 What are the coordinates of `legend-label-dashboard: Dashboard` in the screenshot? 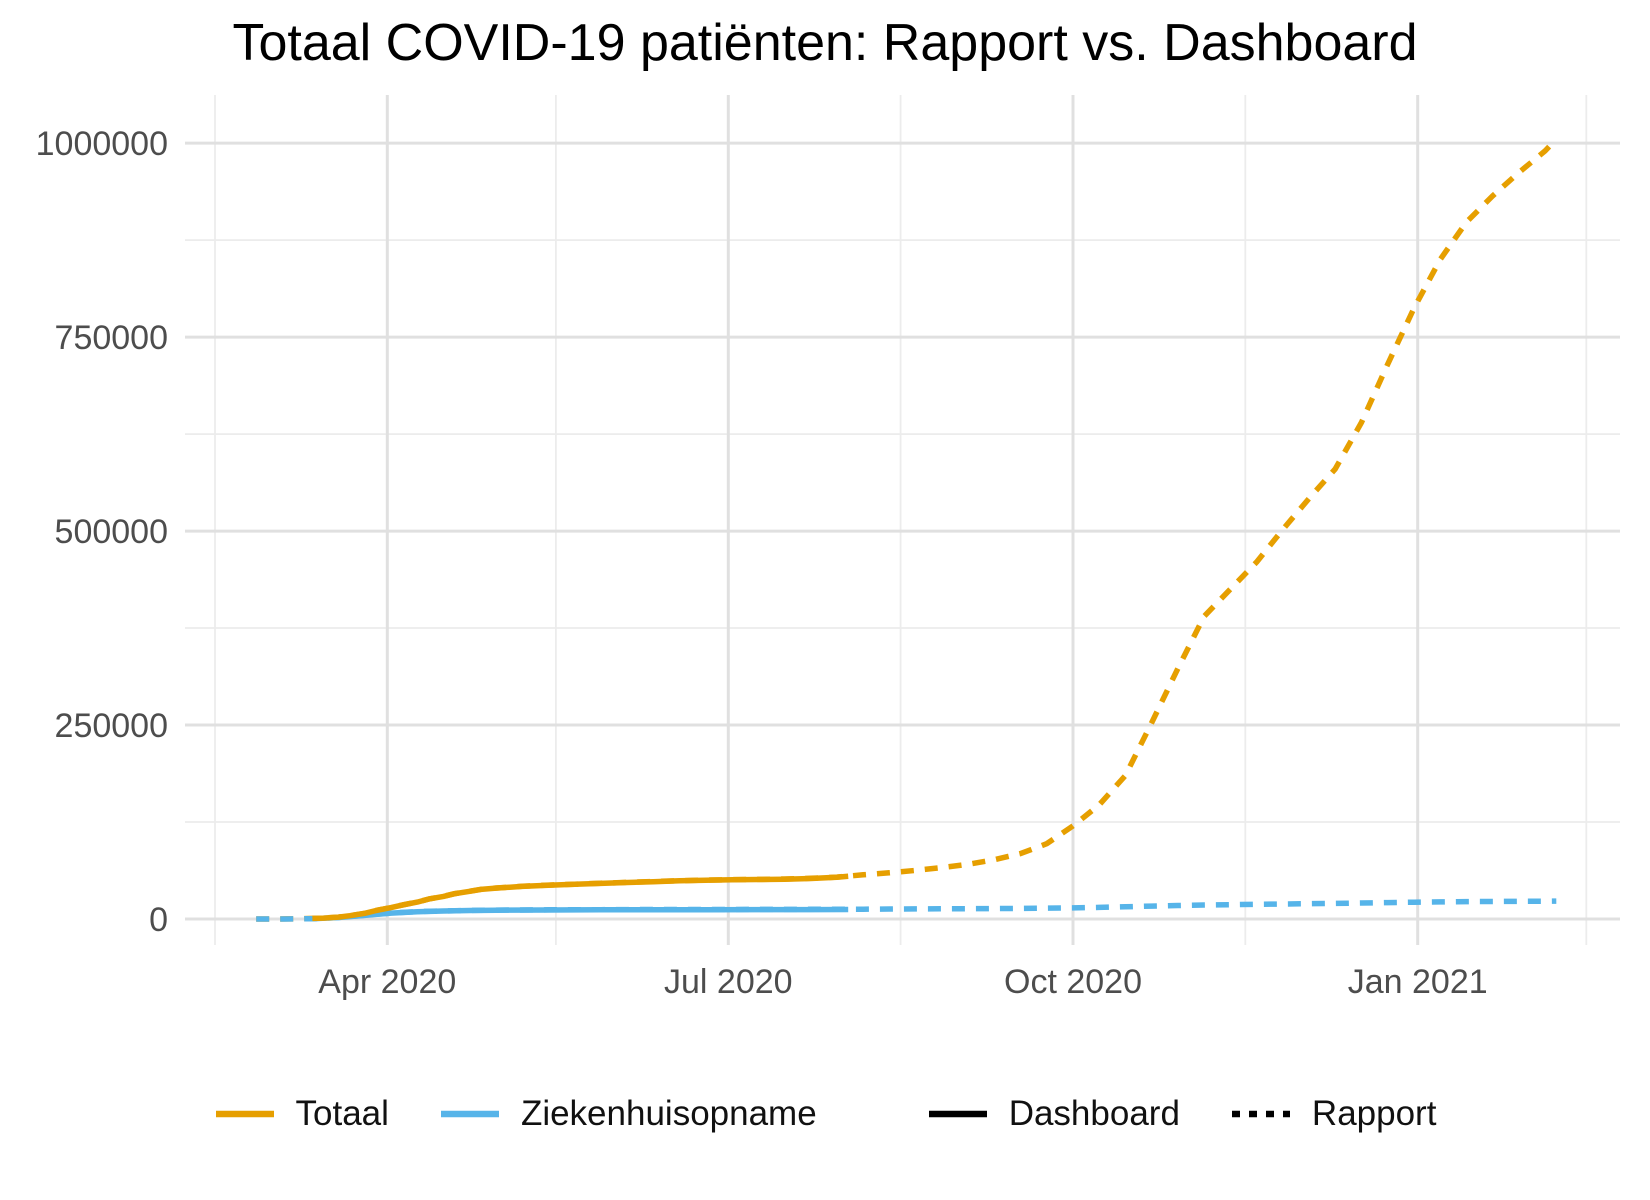 It's located at (1094, 1113).